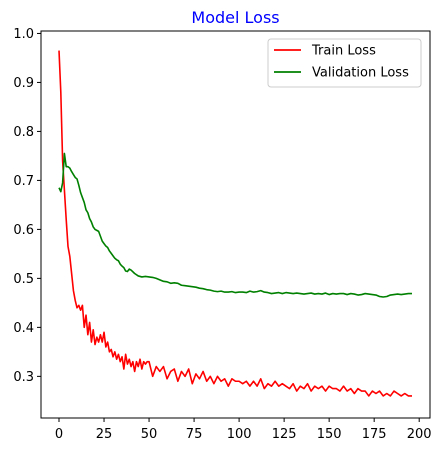 Image resolution: width=441 pixels, height=451 pixels. I want to click on legend: Train Loss Validation Loss, so click(344, 63).